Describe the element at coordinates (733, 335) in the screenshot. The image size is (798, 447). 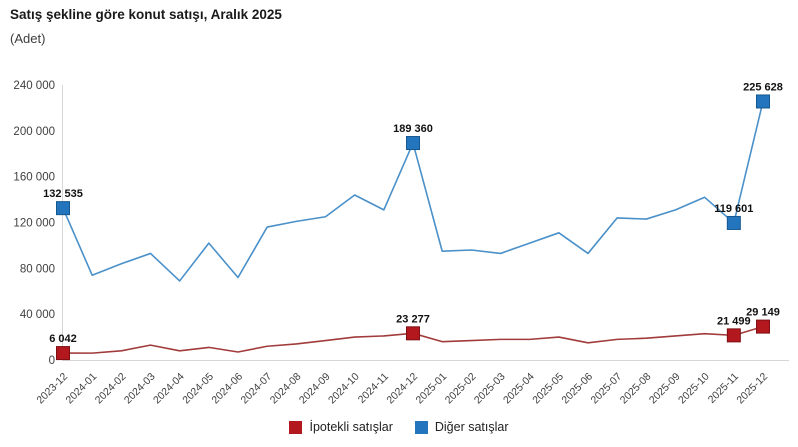
I see `marker-İpotekli satışlar-2025-11` at that location.